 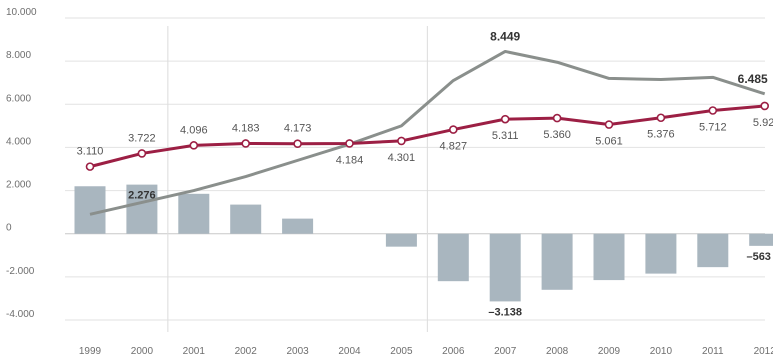 What do you see at coordinates (453, 351) in the screenshot?
I see `x-tick-label: 2006` at bounding box center [453, 351].